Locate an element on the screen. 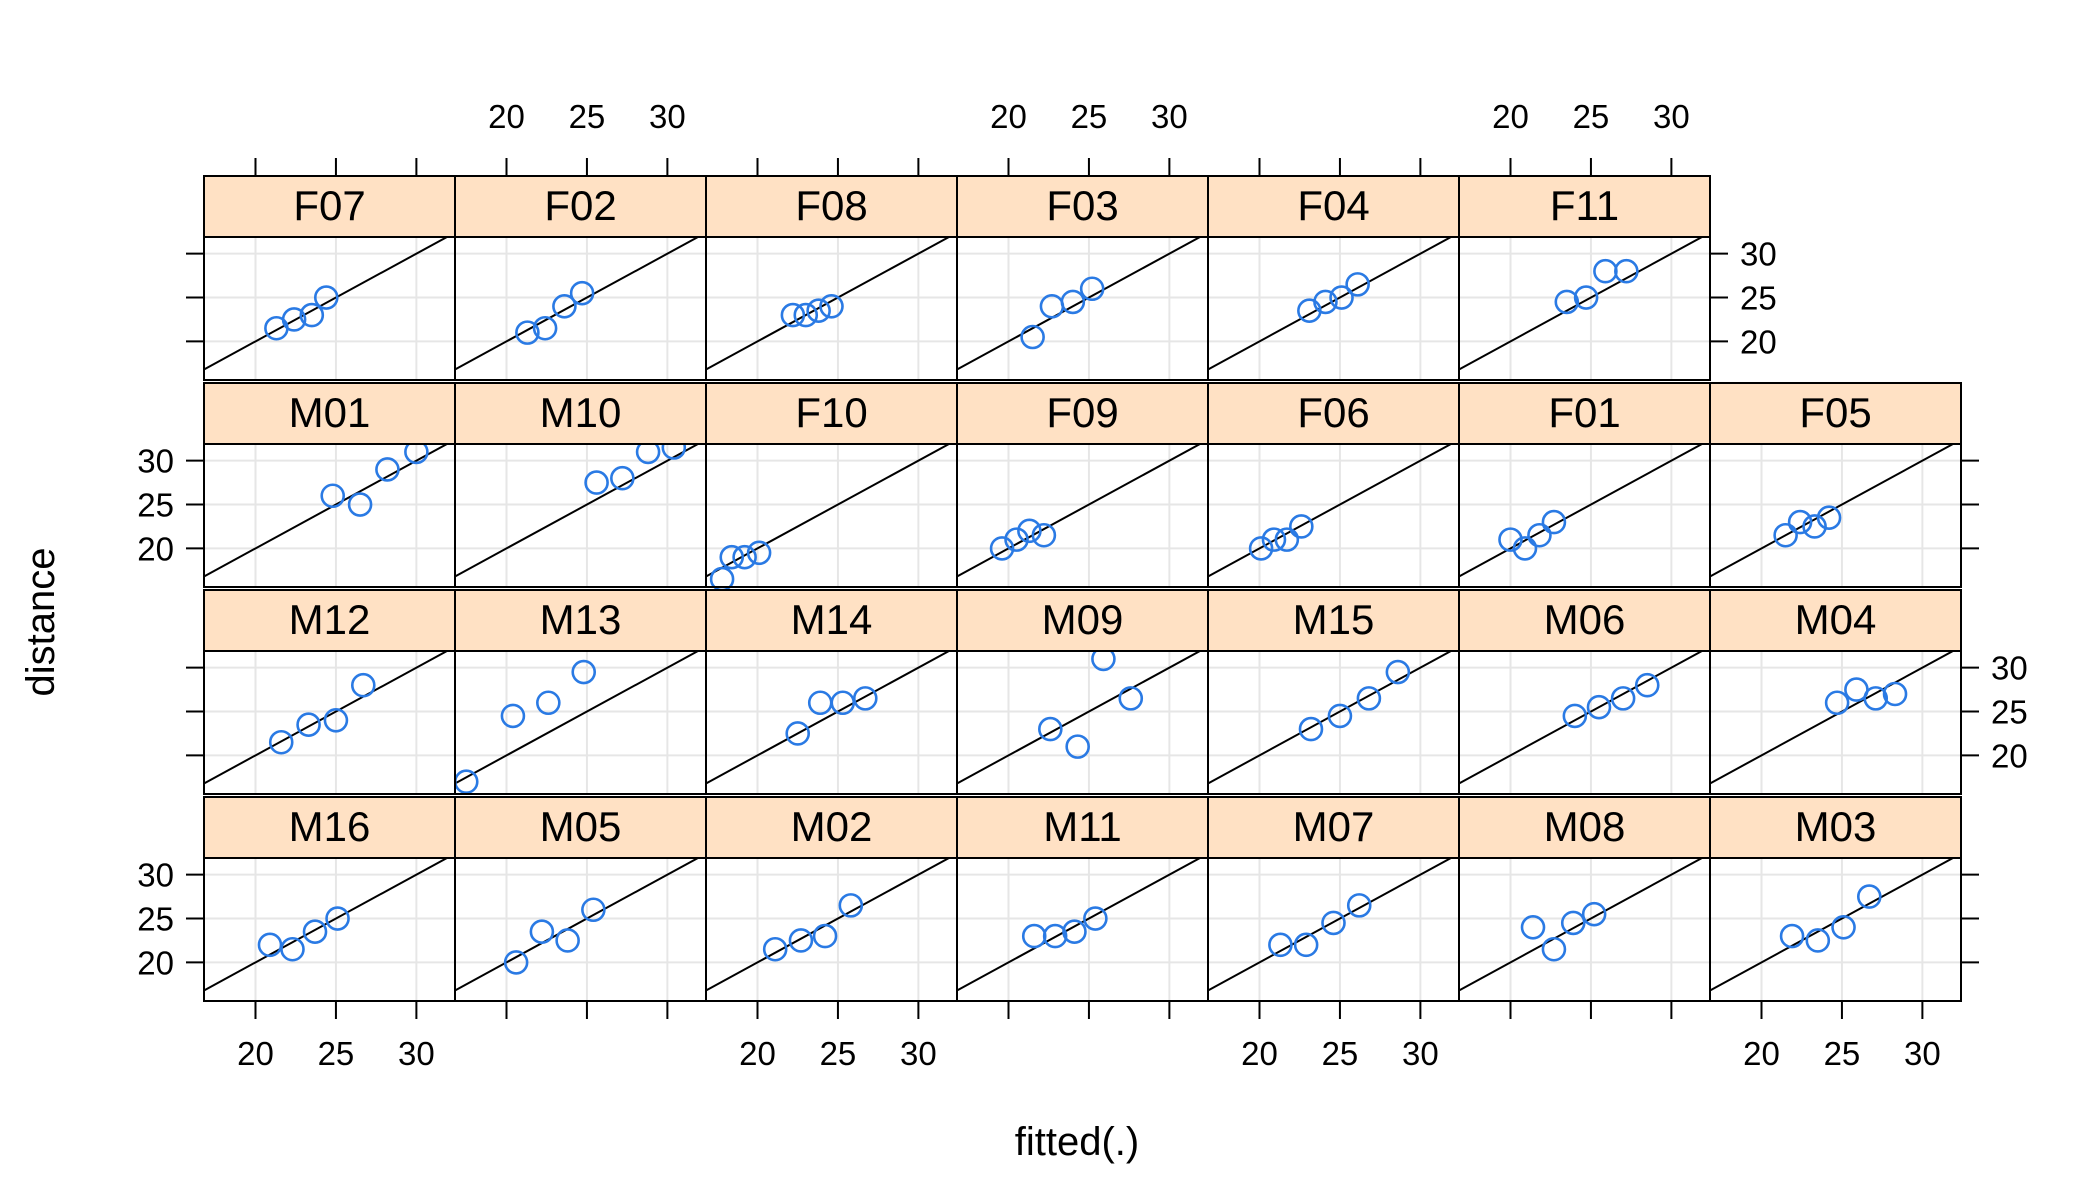  panel-strip-label: M08 is located at coordinates (1585, 826).